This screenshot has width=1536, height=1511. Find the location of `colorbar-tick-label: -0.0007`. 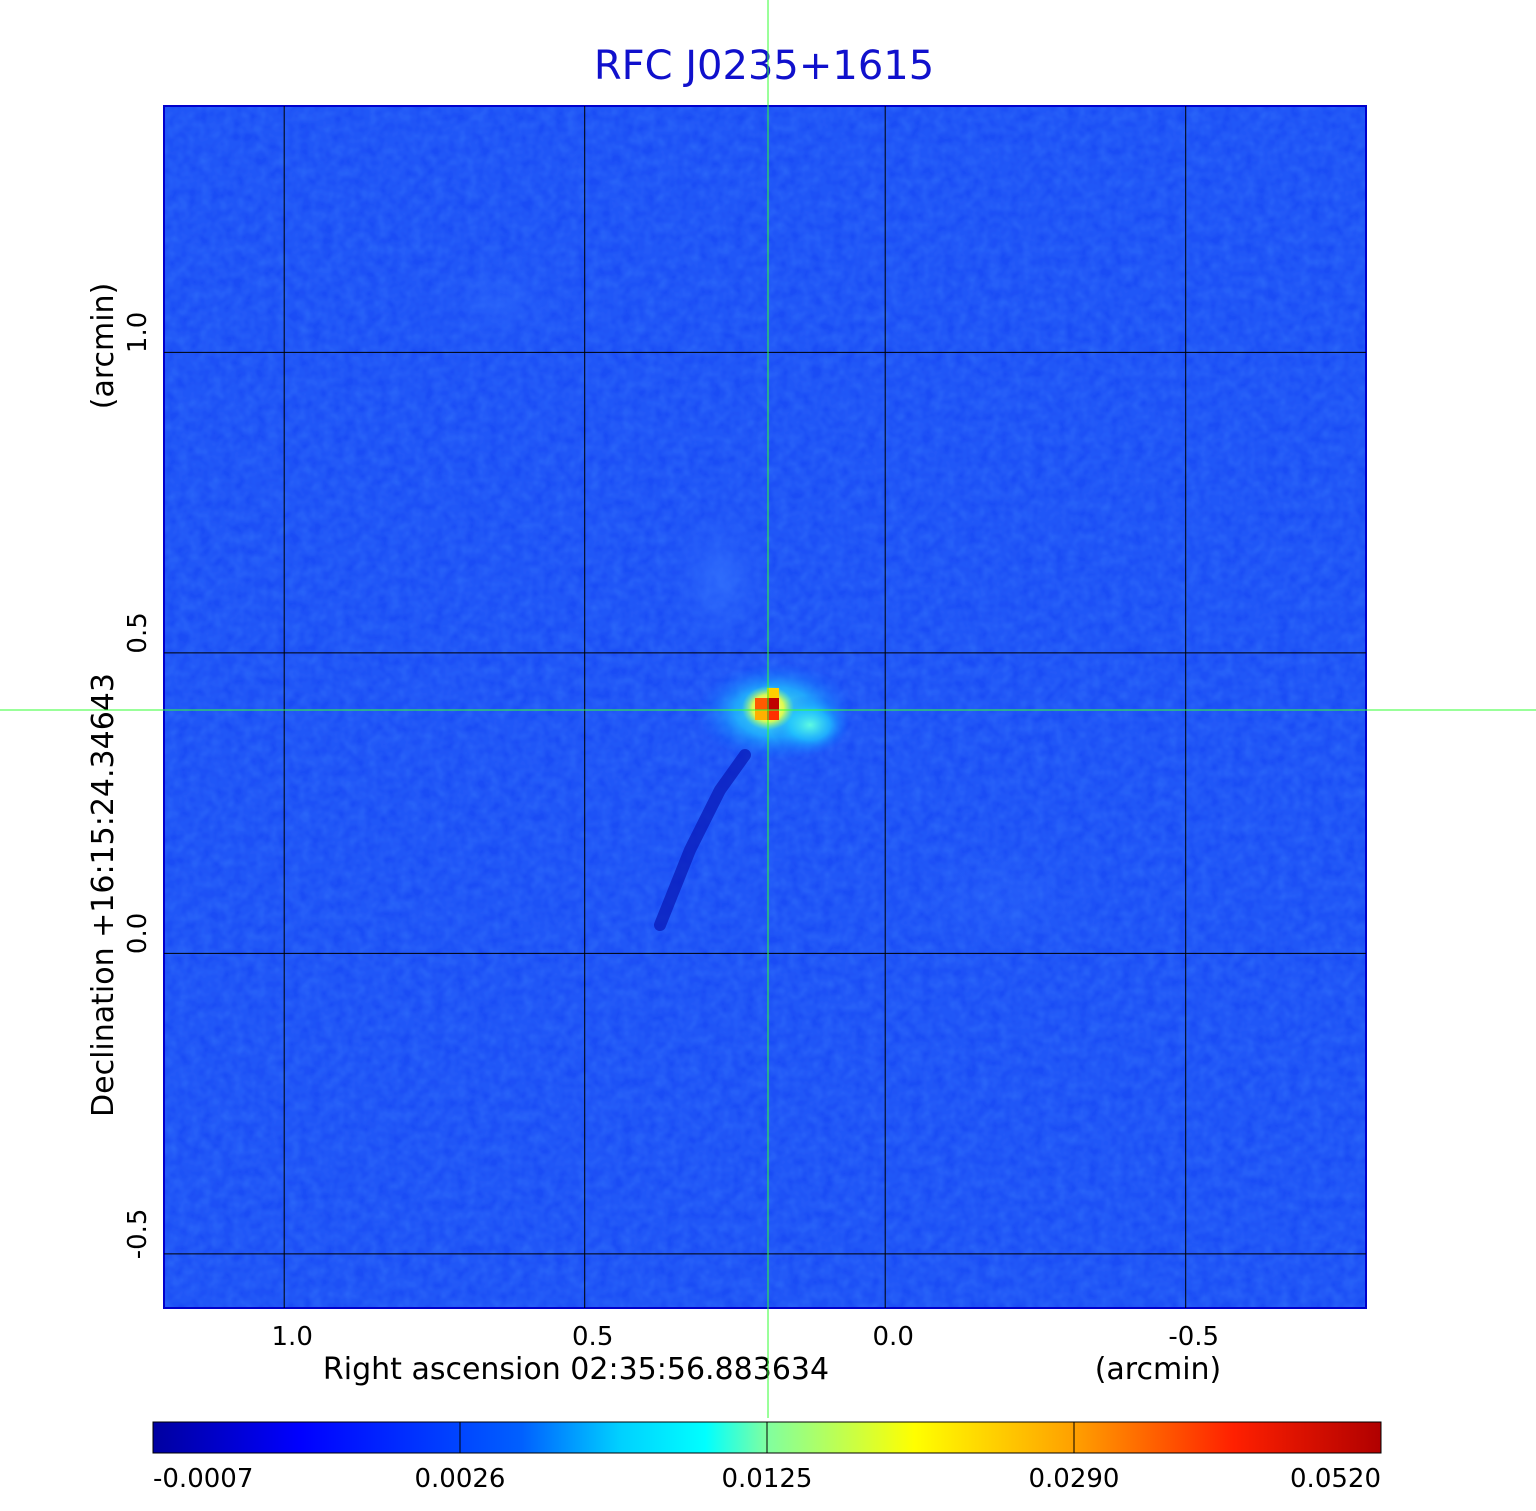

colorbar-tick-label: -0.0007 is located at coordinates (203, 1479).